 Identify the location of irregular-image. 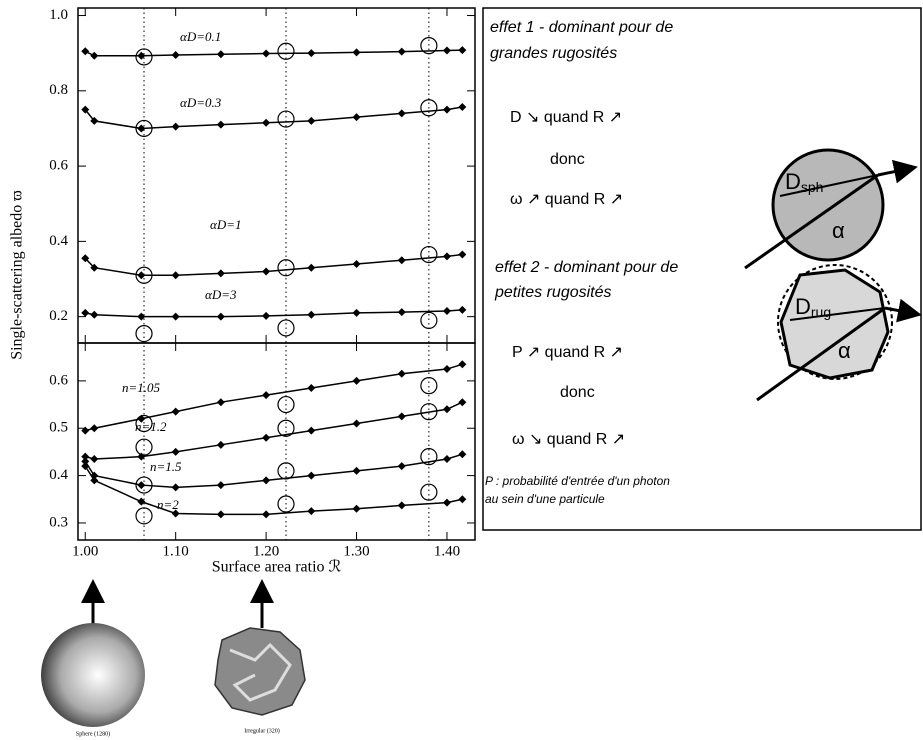
(260, 671).